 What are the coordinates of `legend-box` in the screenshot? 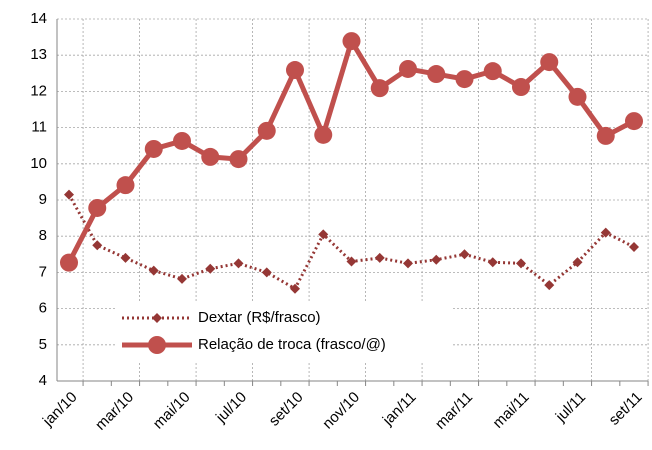 It's located at (283, 332).